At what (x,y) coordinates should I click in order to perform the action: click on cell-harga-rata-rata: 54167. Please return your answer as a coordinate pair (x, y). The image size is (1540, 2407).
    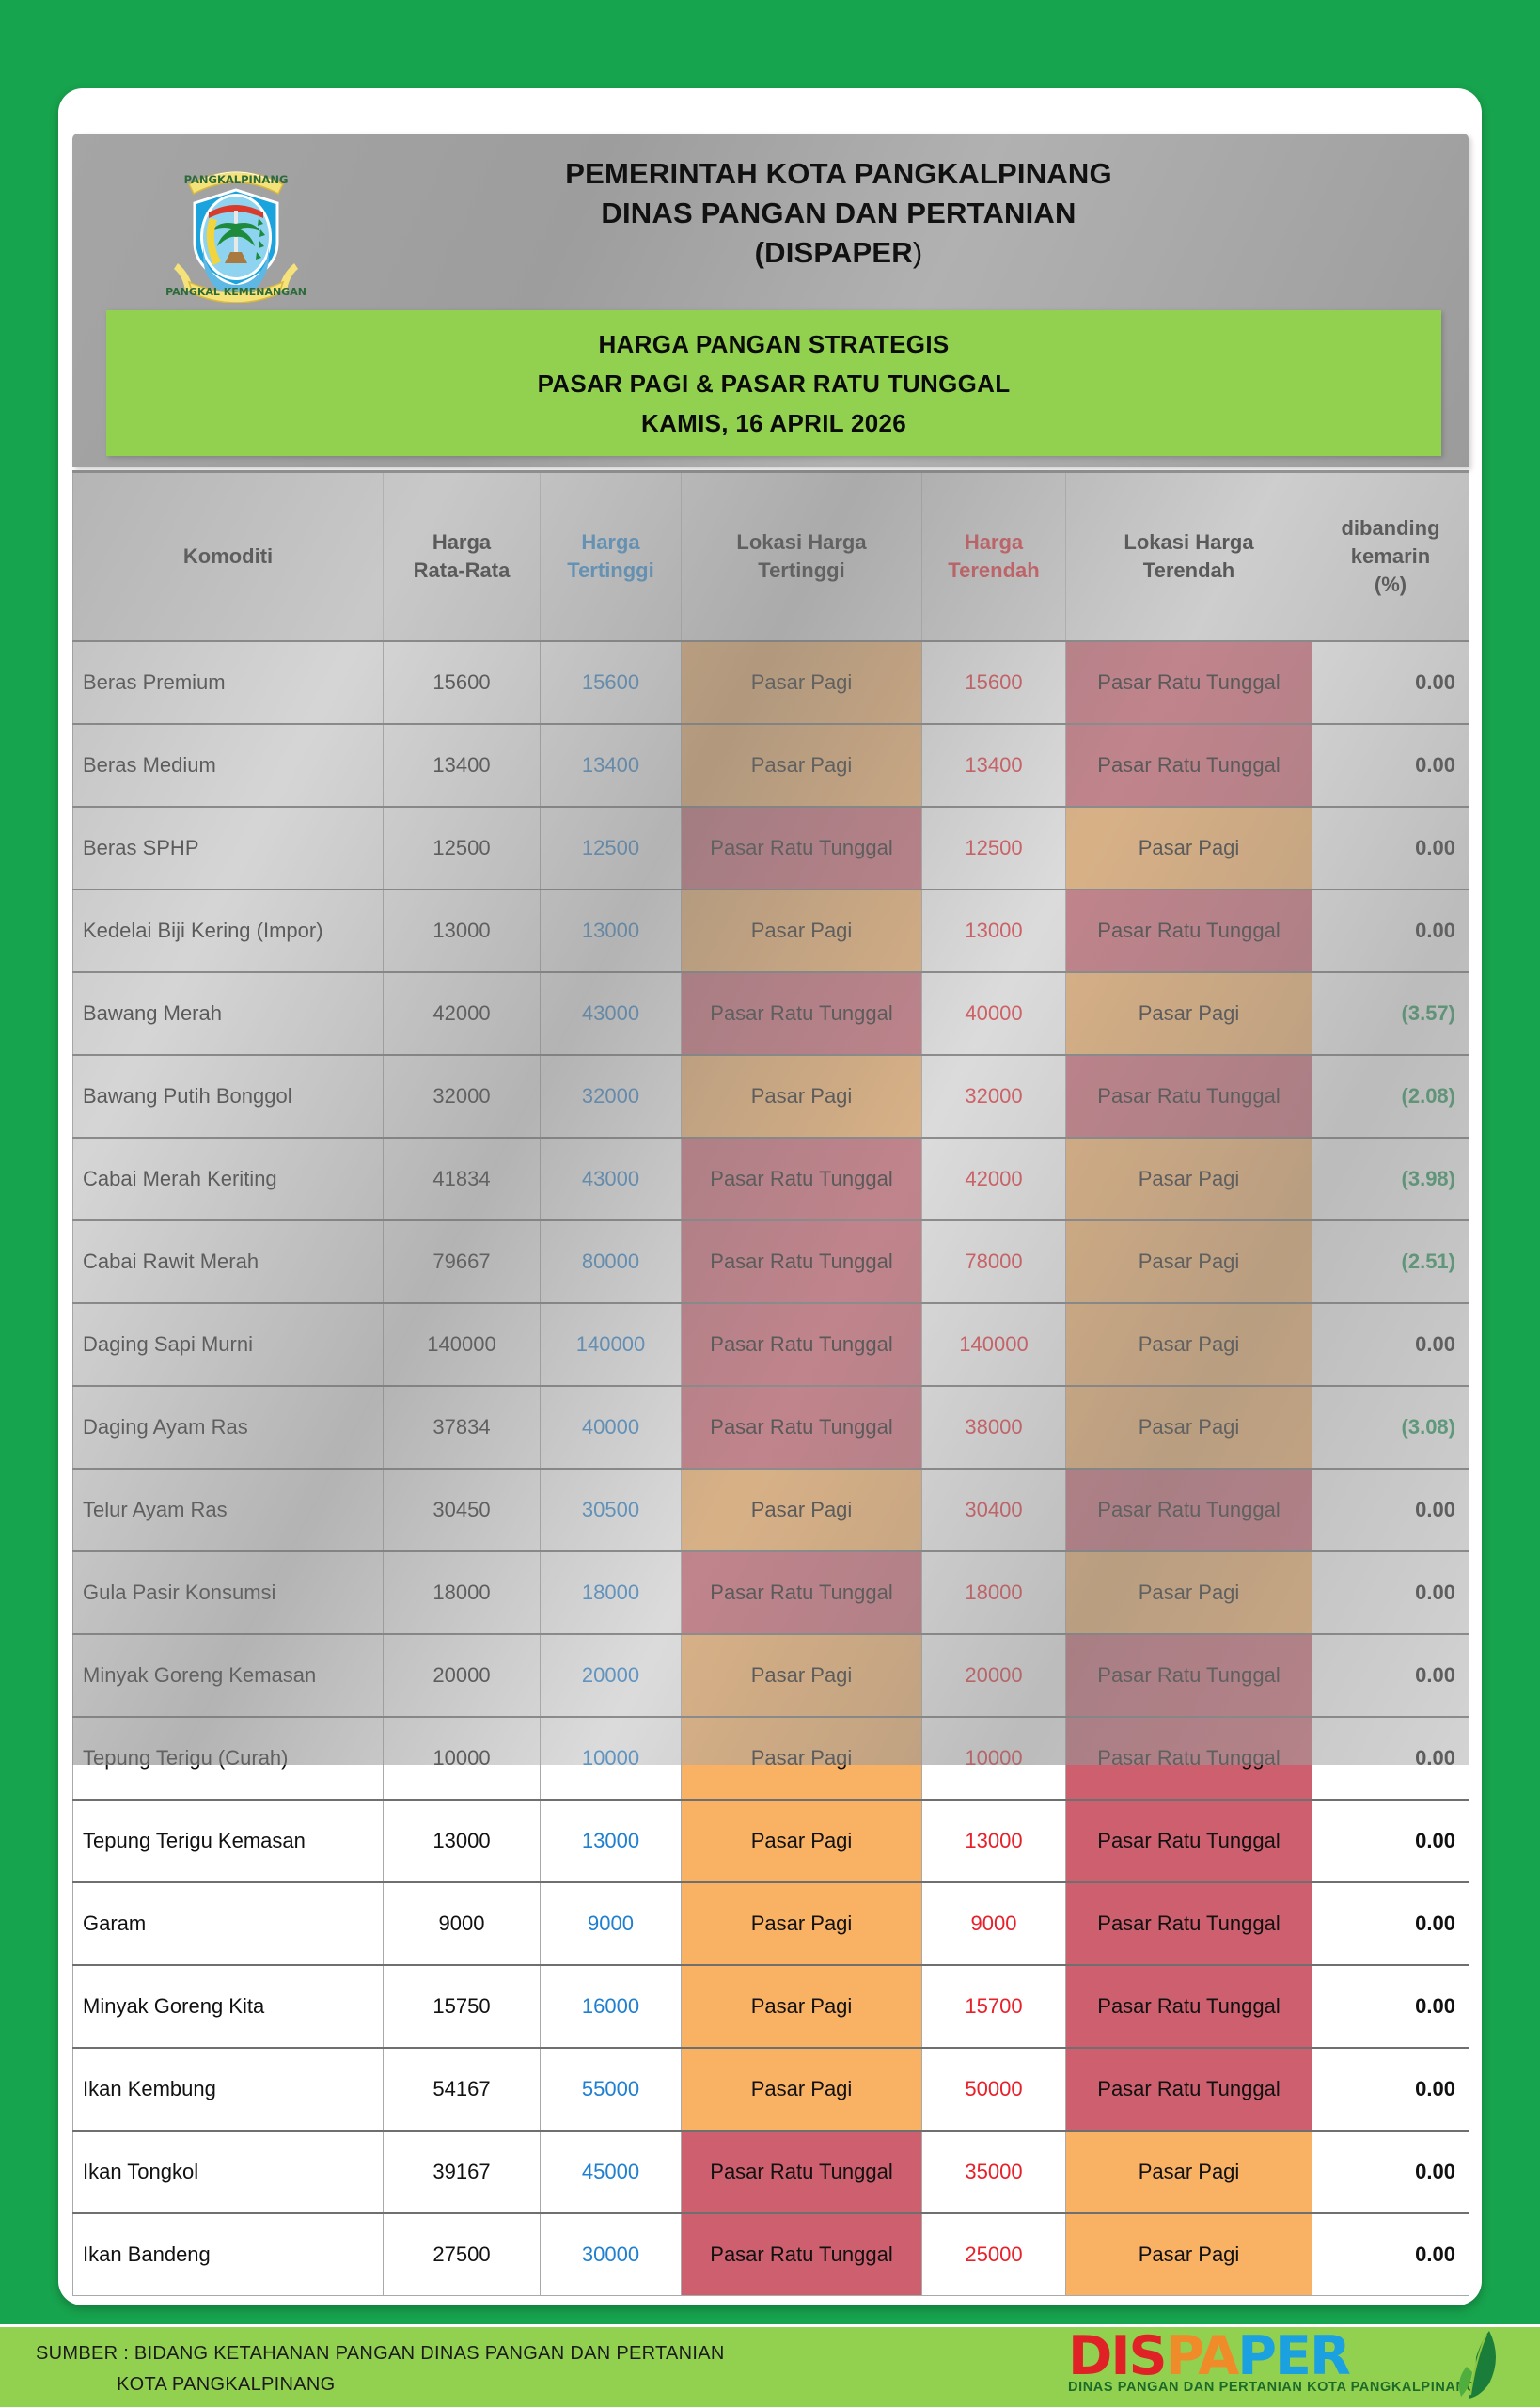
    Looking at the image, I should click on (462, 2088).